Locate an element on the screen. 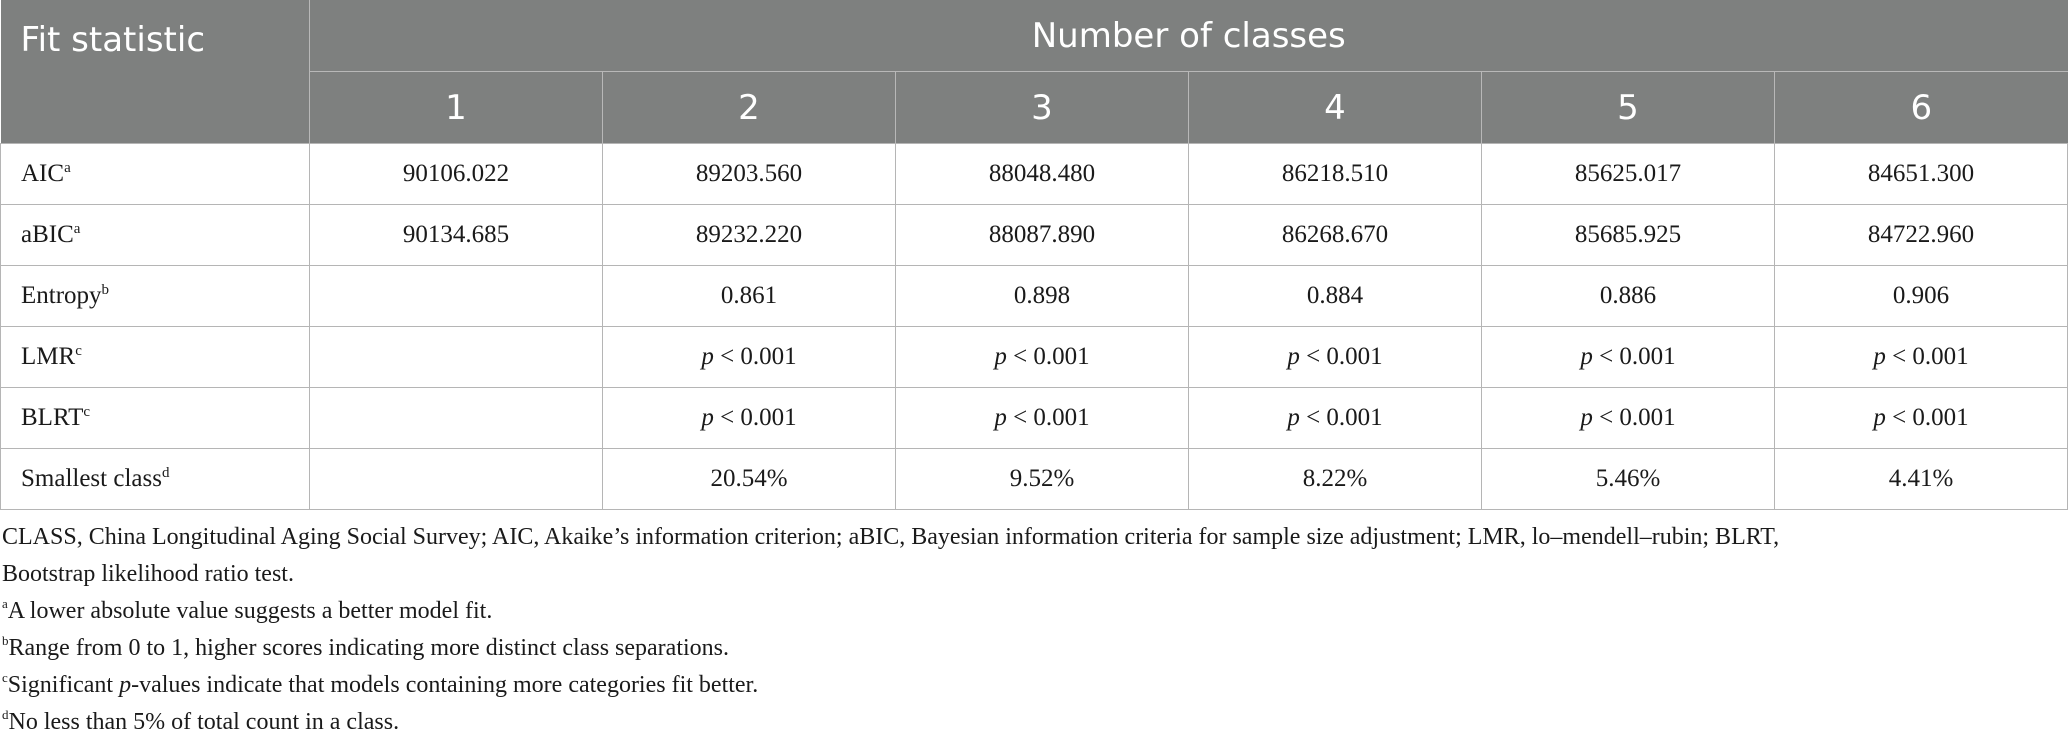  footnote-a-mark: a is located at coordinates (5, 603).